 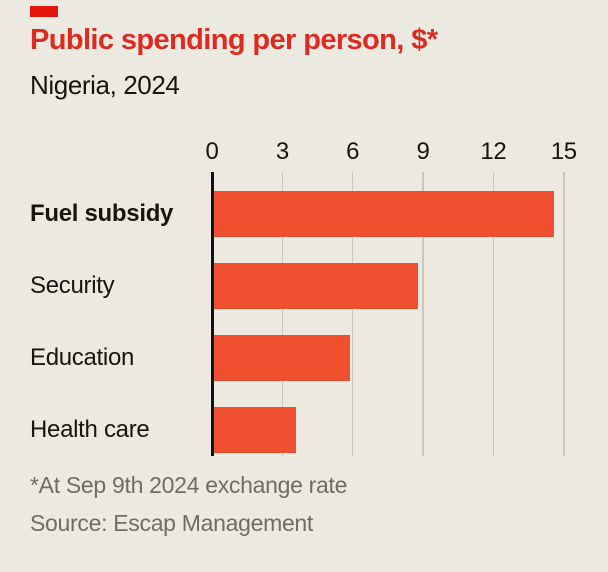 I want to click on x-axis-tick-label: 15, so click(x=563, y=151).